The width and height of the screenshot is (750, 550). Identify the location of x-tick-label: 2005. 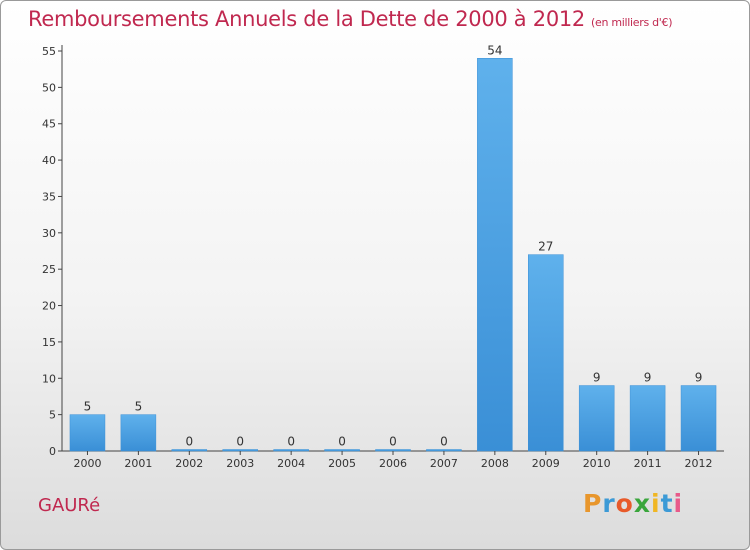
(342, 463).